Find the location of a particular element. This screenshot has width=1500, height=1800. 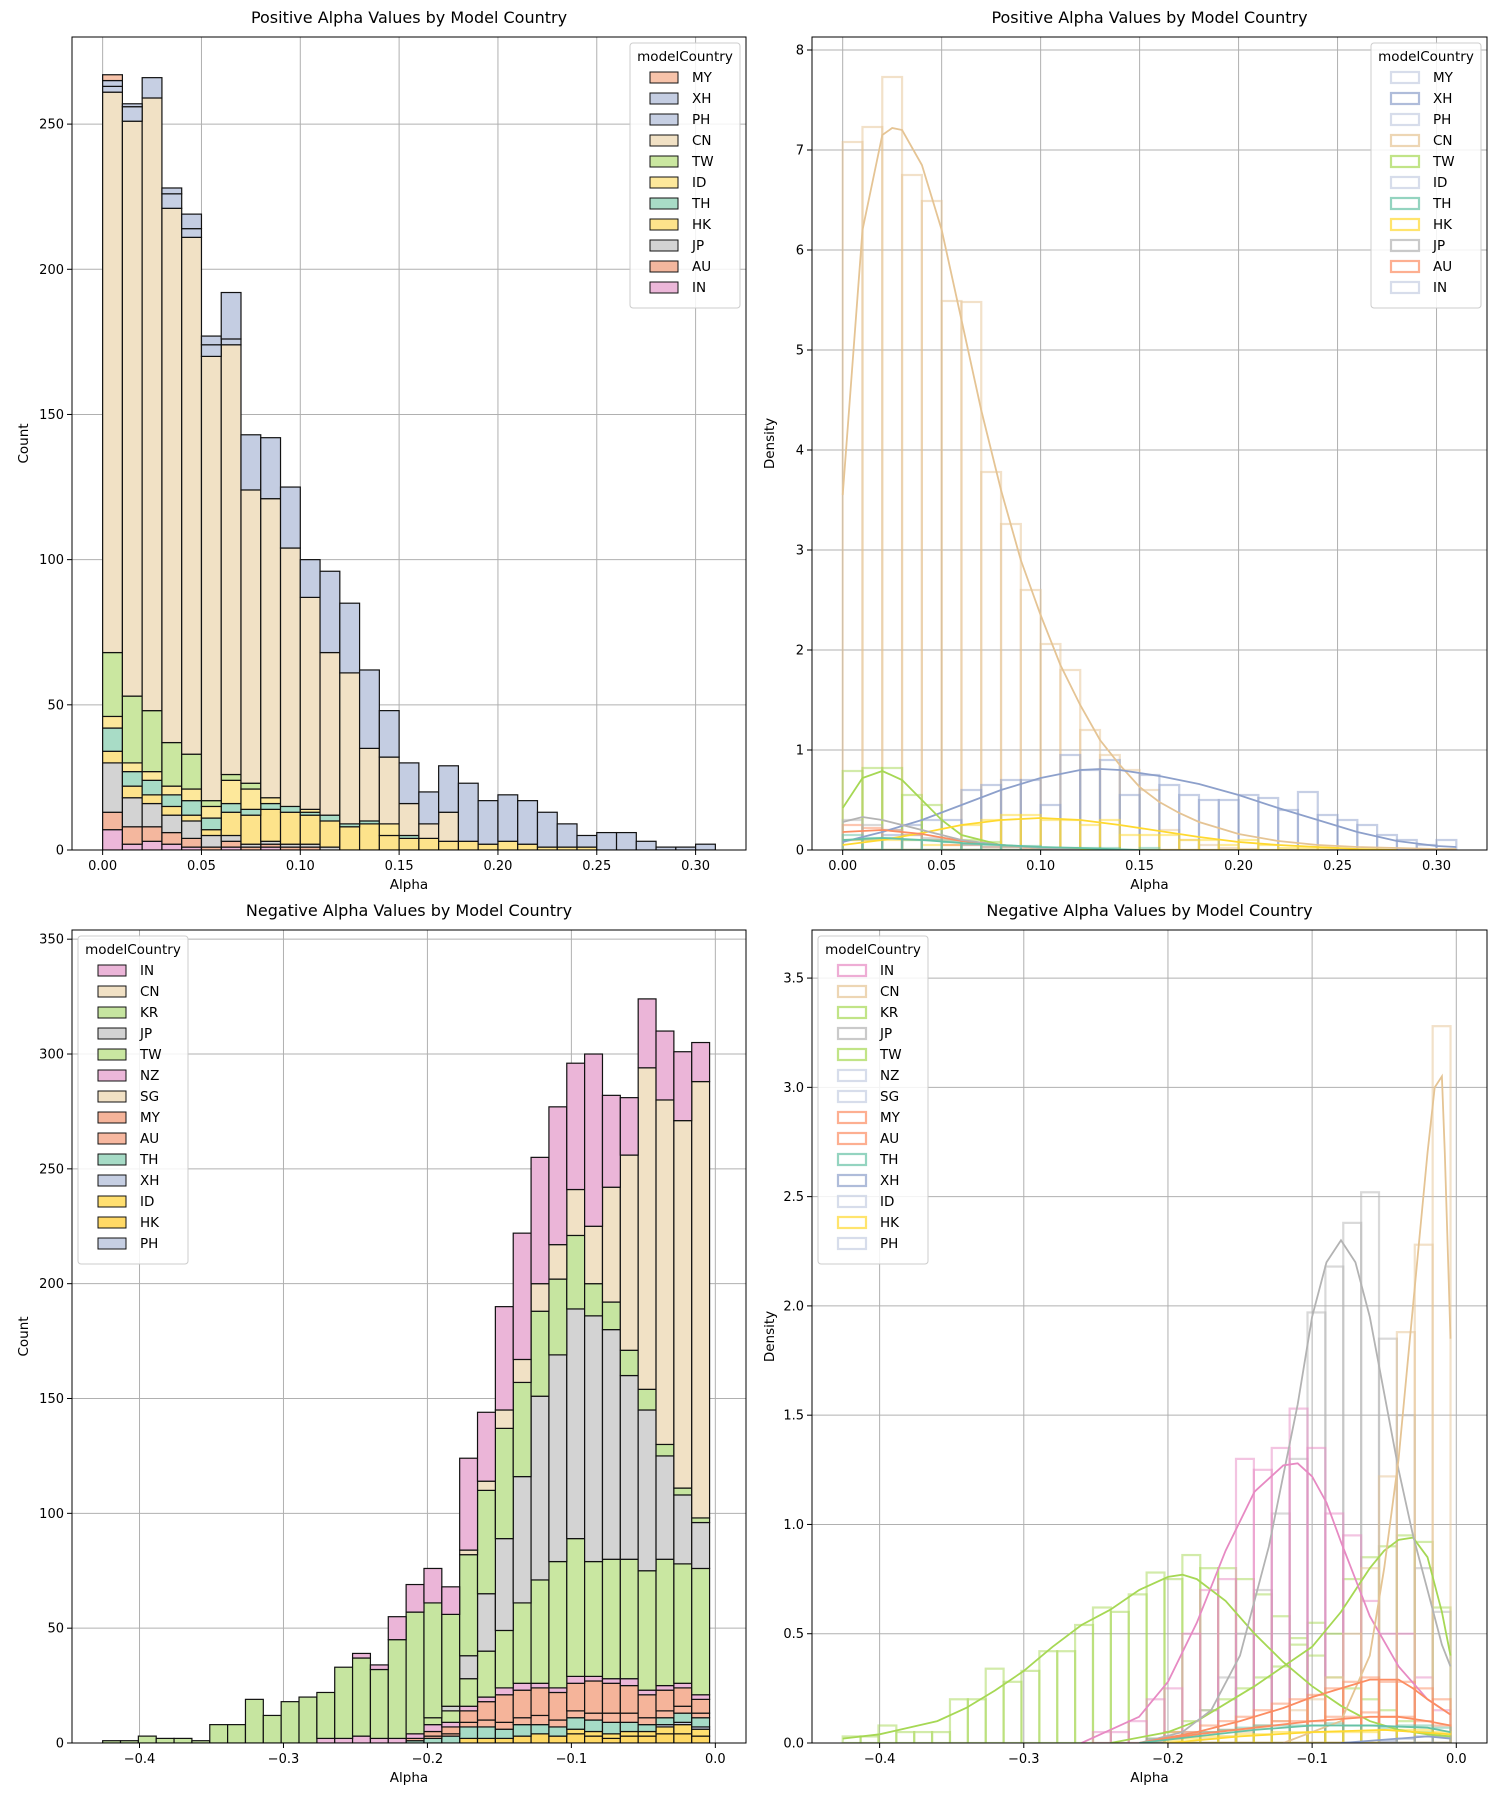

legend-swatch-in is located at coordinates (664, 287).